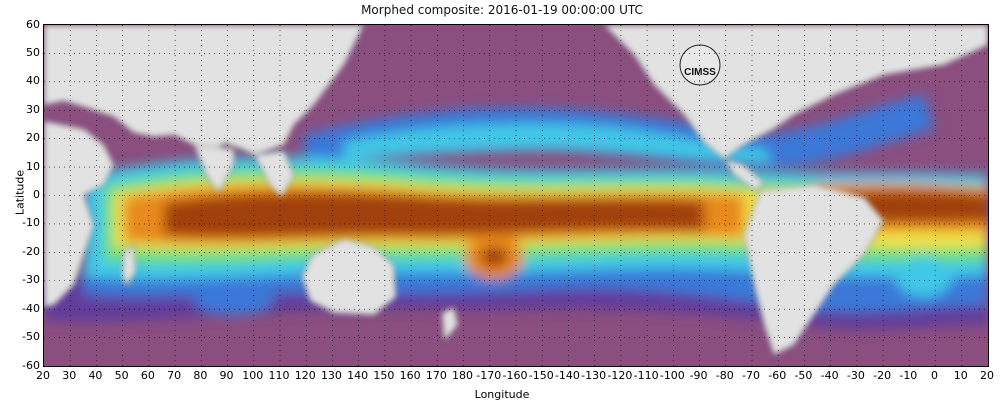  What do you see at coordinates (620, 375) in the screenshot?
I see `x-tick-label: -120` at bounding box center [620, 375].